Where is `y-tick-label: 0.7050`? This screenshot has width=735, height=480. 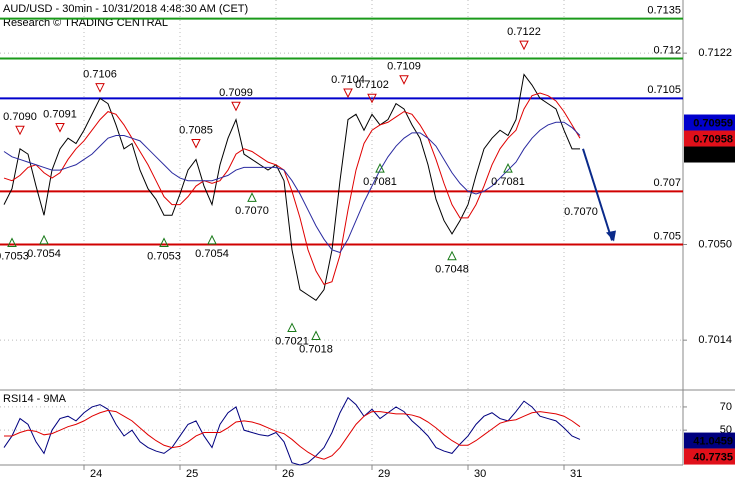 y-tick-label: 0.7050 is located at coordinates (715, 244).